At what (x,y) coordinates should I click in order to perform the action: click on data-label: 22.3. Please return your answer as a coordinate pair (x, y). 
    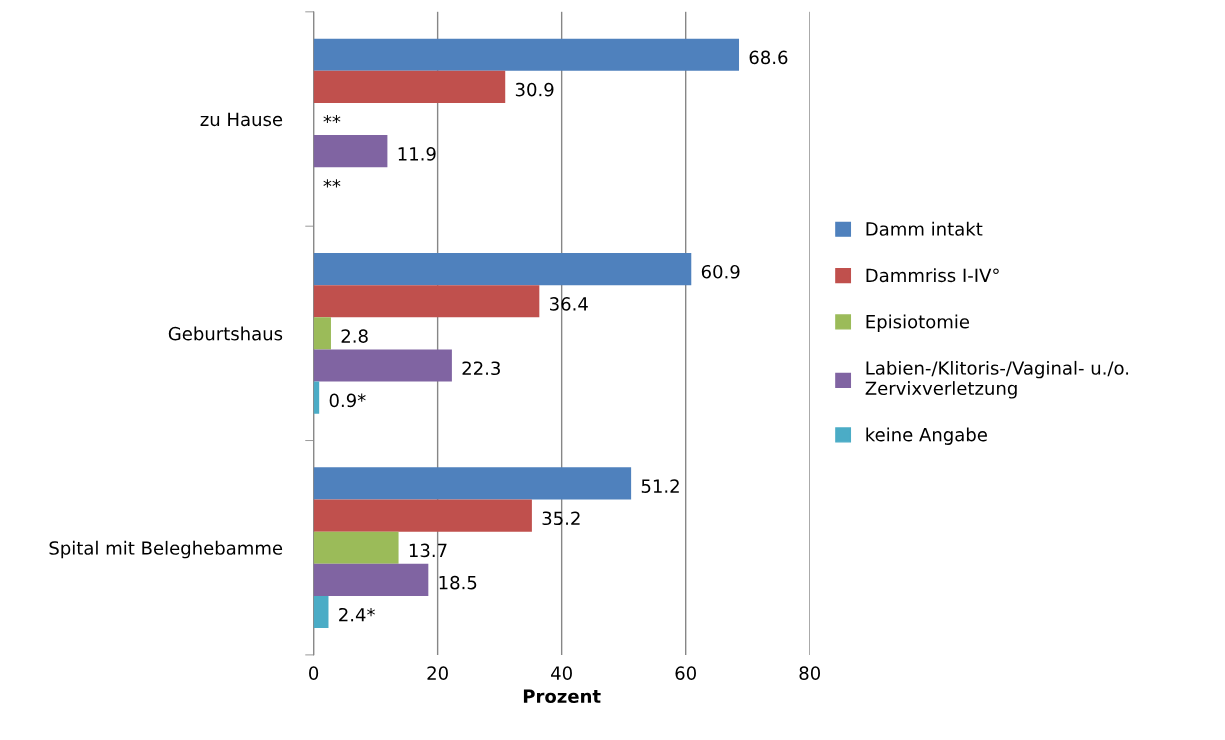
    Looking at the image, I should click on (481, 368).